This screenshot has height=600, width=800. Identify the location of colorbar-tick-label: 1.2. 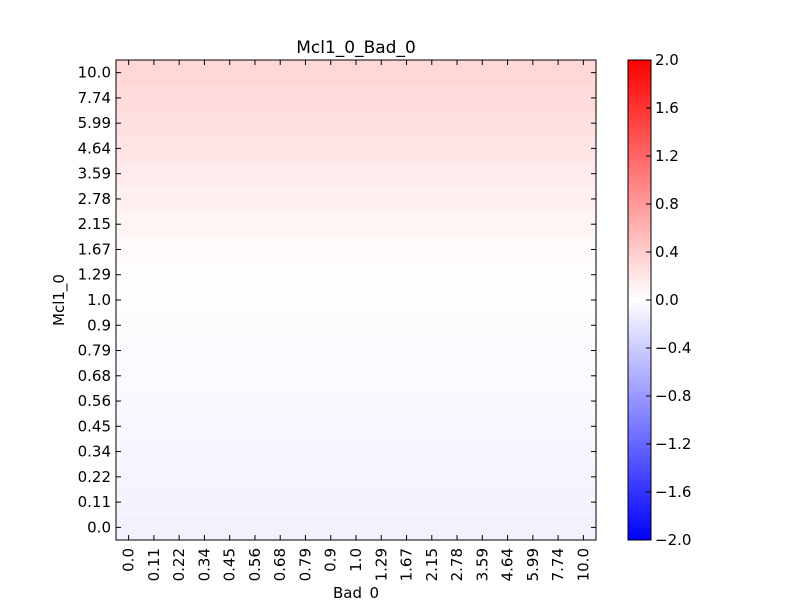
(667, 156).